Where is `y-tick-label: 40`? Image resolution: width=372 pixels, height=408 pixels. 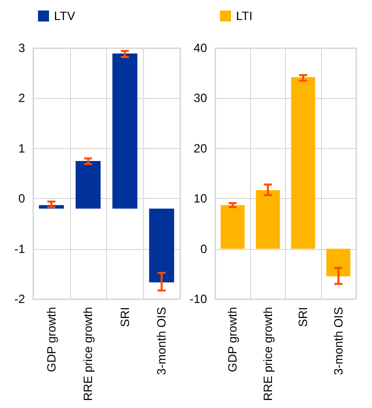
y-tick-label: 40 is located at coordinates (201, 48).